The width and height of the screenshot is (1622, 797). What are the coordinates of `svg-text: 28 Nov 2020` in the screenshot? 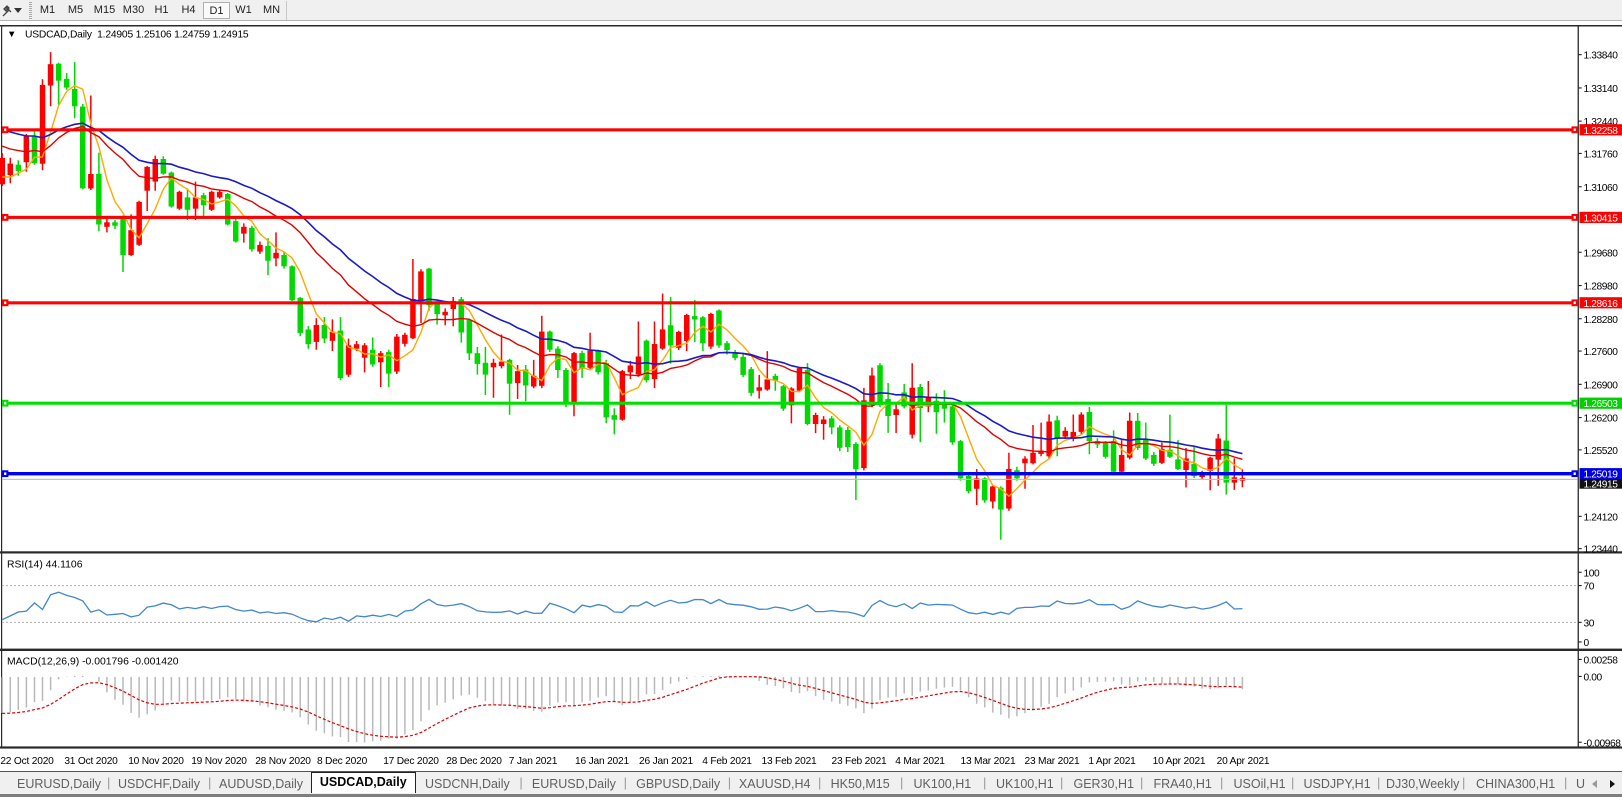 It's located at (283, 761).